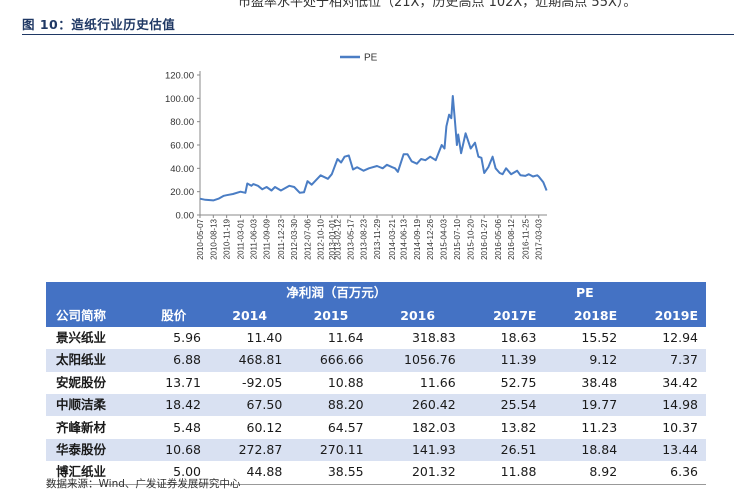 The width and height of the screenshot is (756, 500). What do you see at coordinates (498, 238) in the screenshot?
I see `x-tick-label: 2016-05-06` at bounding box center [498, 238].